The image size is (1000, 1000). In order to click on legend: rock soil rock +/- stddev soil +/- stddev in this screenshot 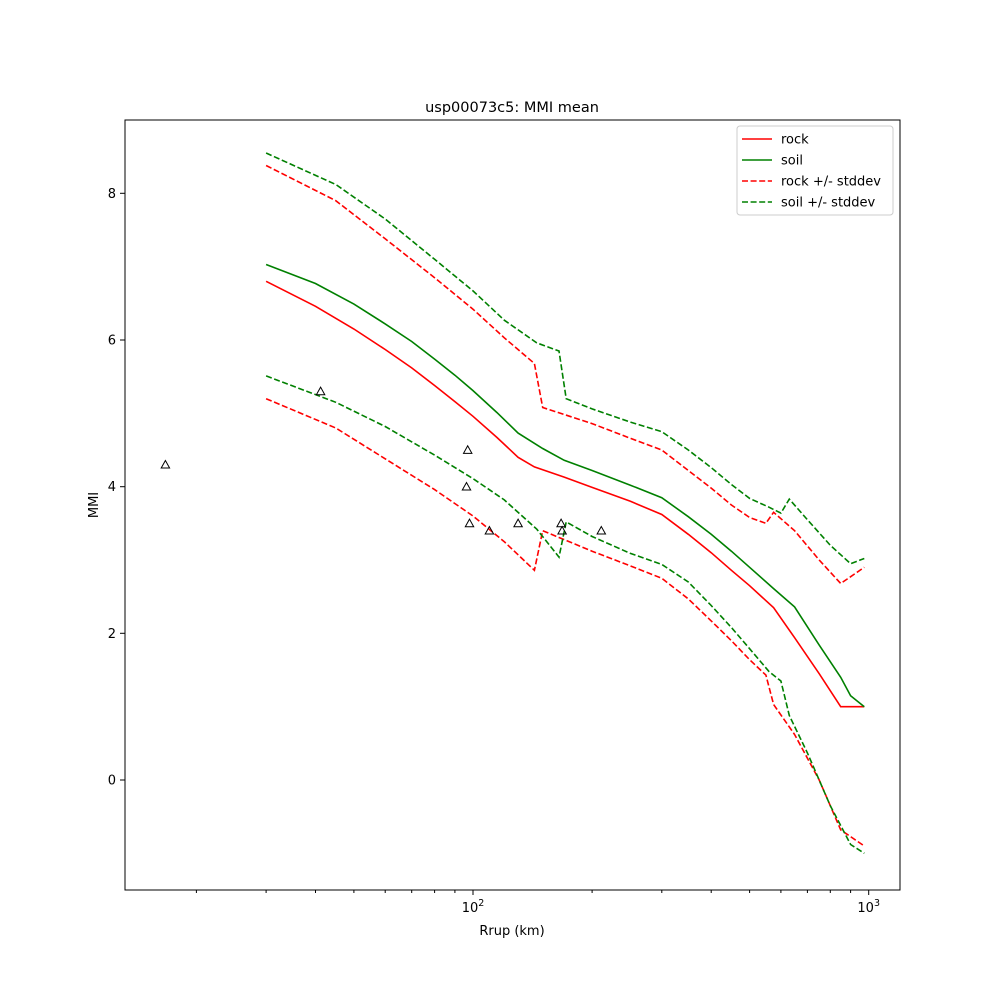, I will do `click(815, 170)`.